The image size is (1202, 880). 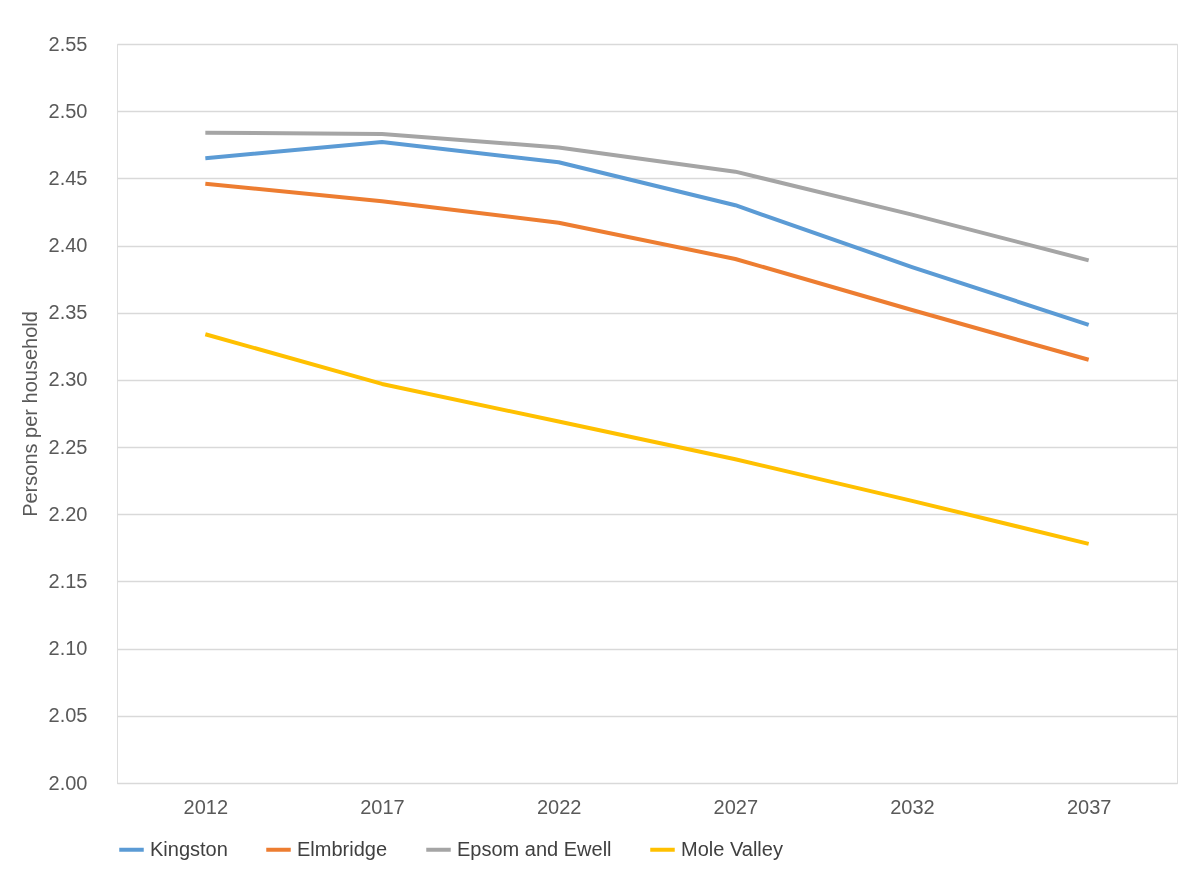 What do you see at coordinates (68, 513) in the screenshot?
I see `y-tick-label: 2.20` at bounding box center [68, 513].